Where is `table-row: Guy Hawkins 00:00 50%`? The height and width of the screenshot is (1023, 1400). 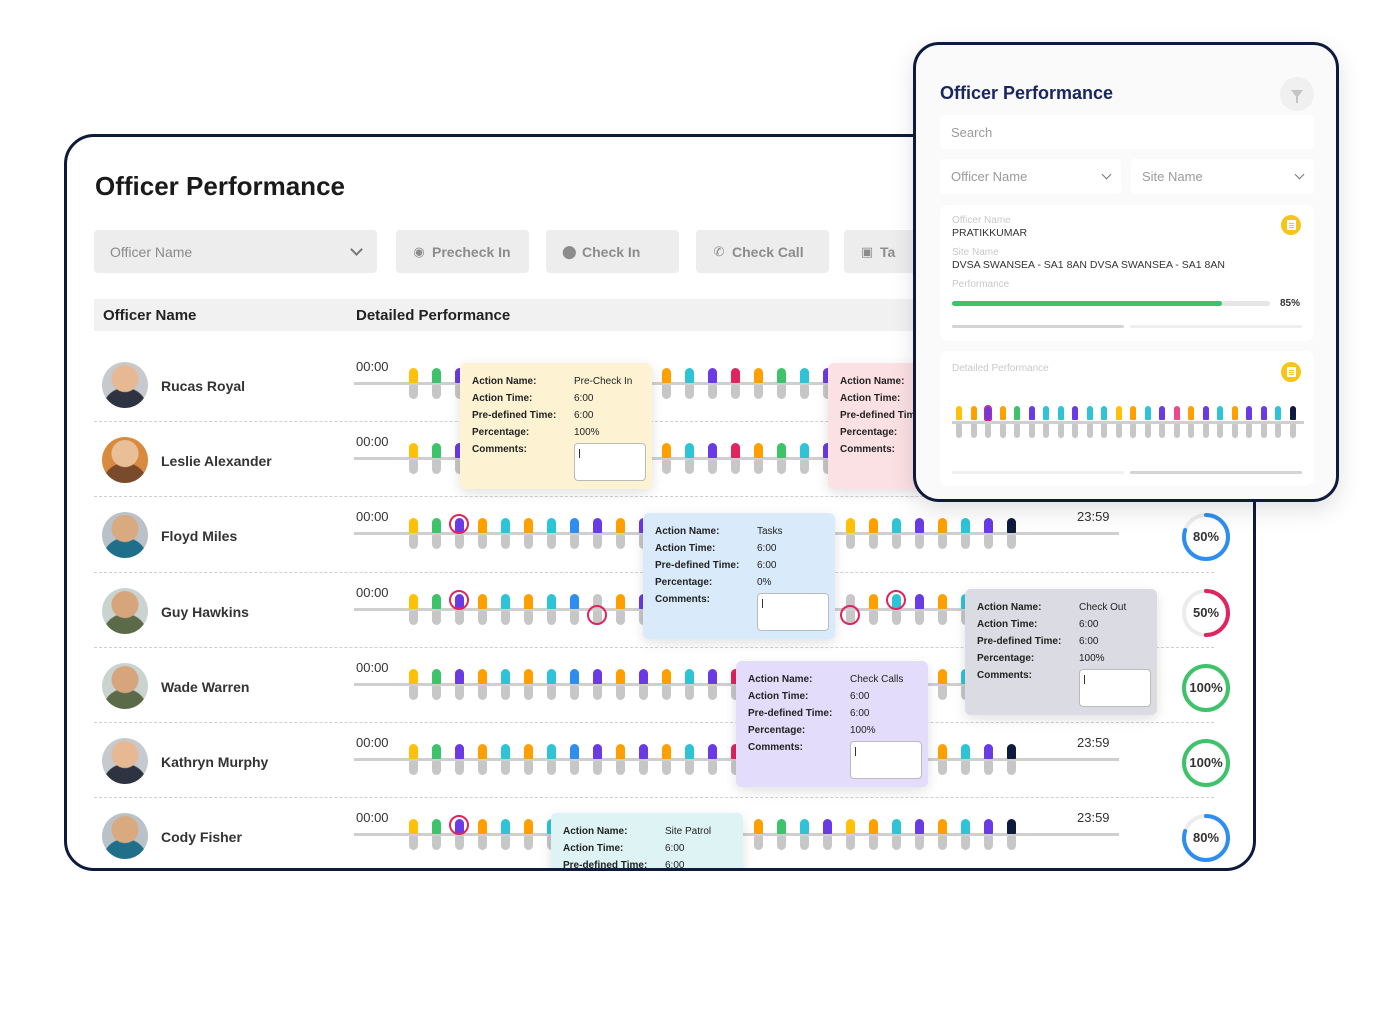 table-row: Guy Hawkins 00:00 50% is located at coordinates (673, 612).